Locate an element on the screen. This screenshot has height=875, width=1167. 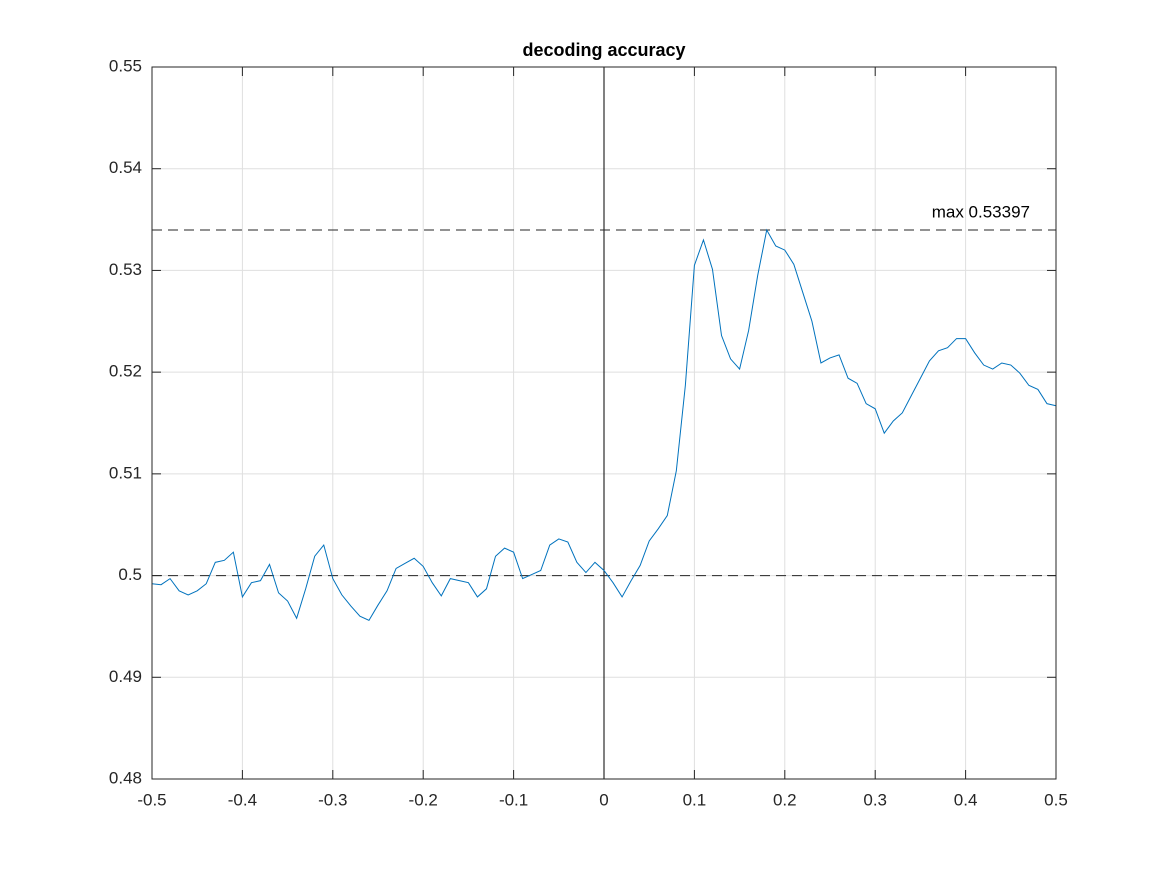
x-tick-label: 0.3 is located at coordinates (875, 799).